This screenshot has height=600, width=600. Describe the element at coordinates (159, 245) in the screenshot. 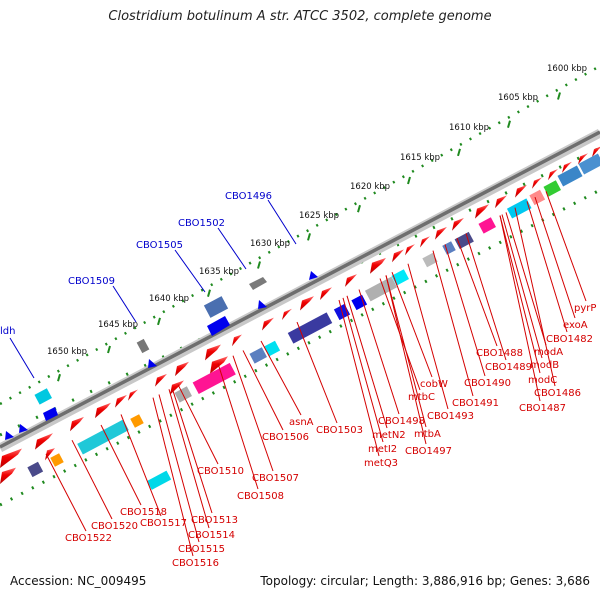

I see `gene-label: CBO1505` at that location.